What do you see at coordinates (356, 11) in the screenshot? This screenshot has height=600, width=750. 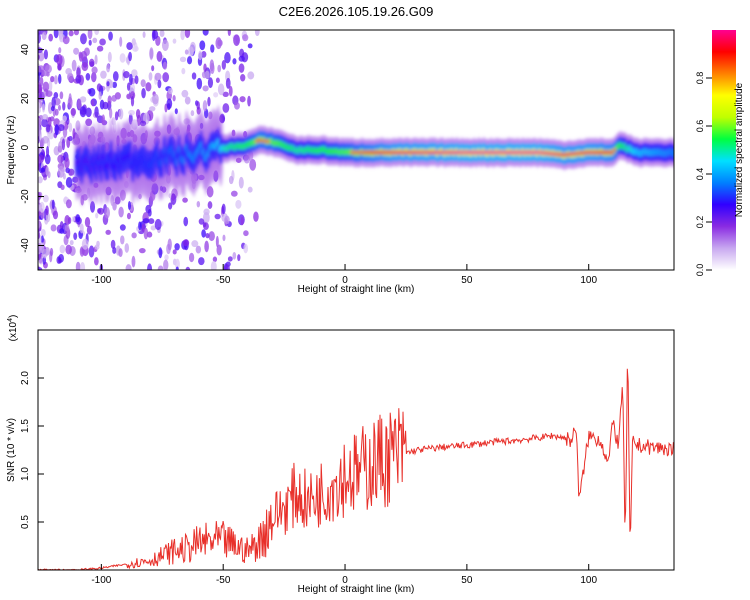 I see `figure-title: C2E6.2026.105.19.26.G09` at bounding box center [356, 11].